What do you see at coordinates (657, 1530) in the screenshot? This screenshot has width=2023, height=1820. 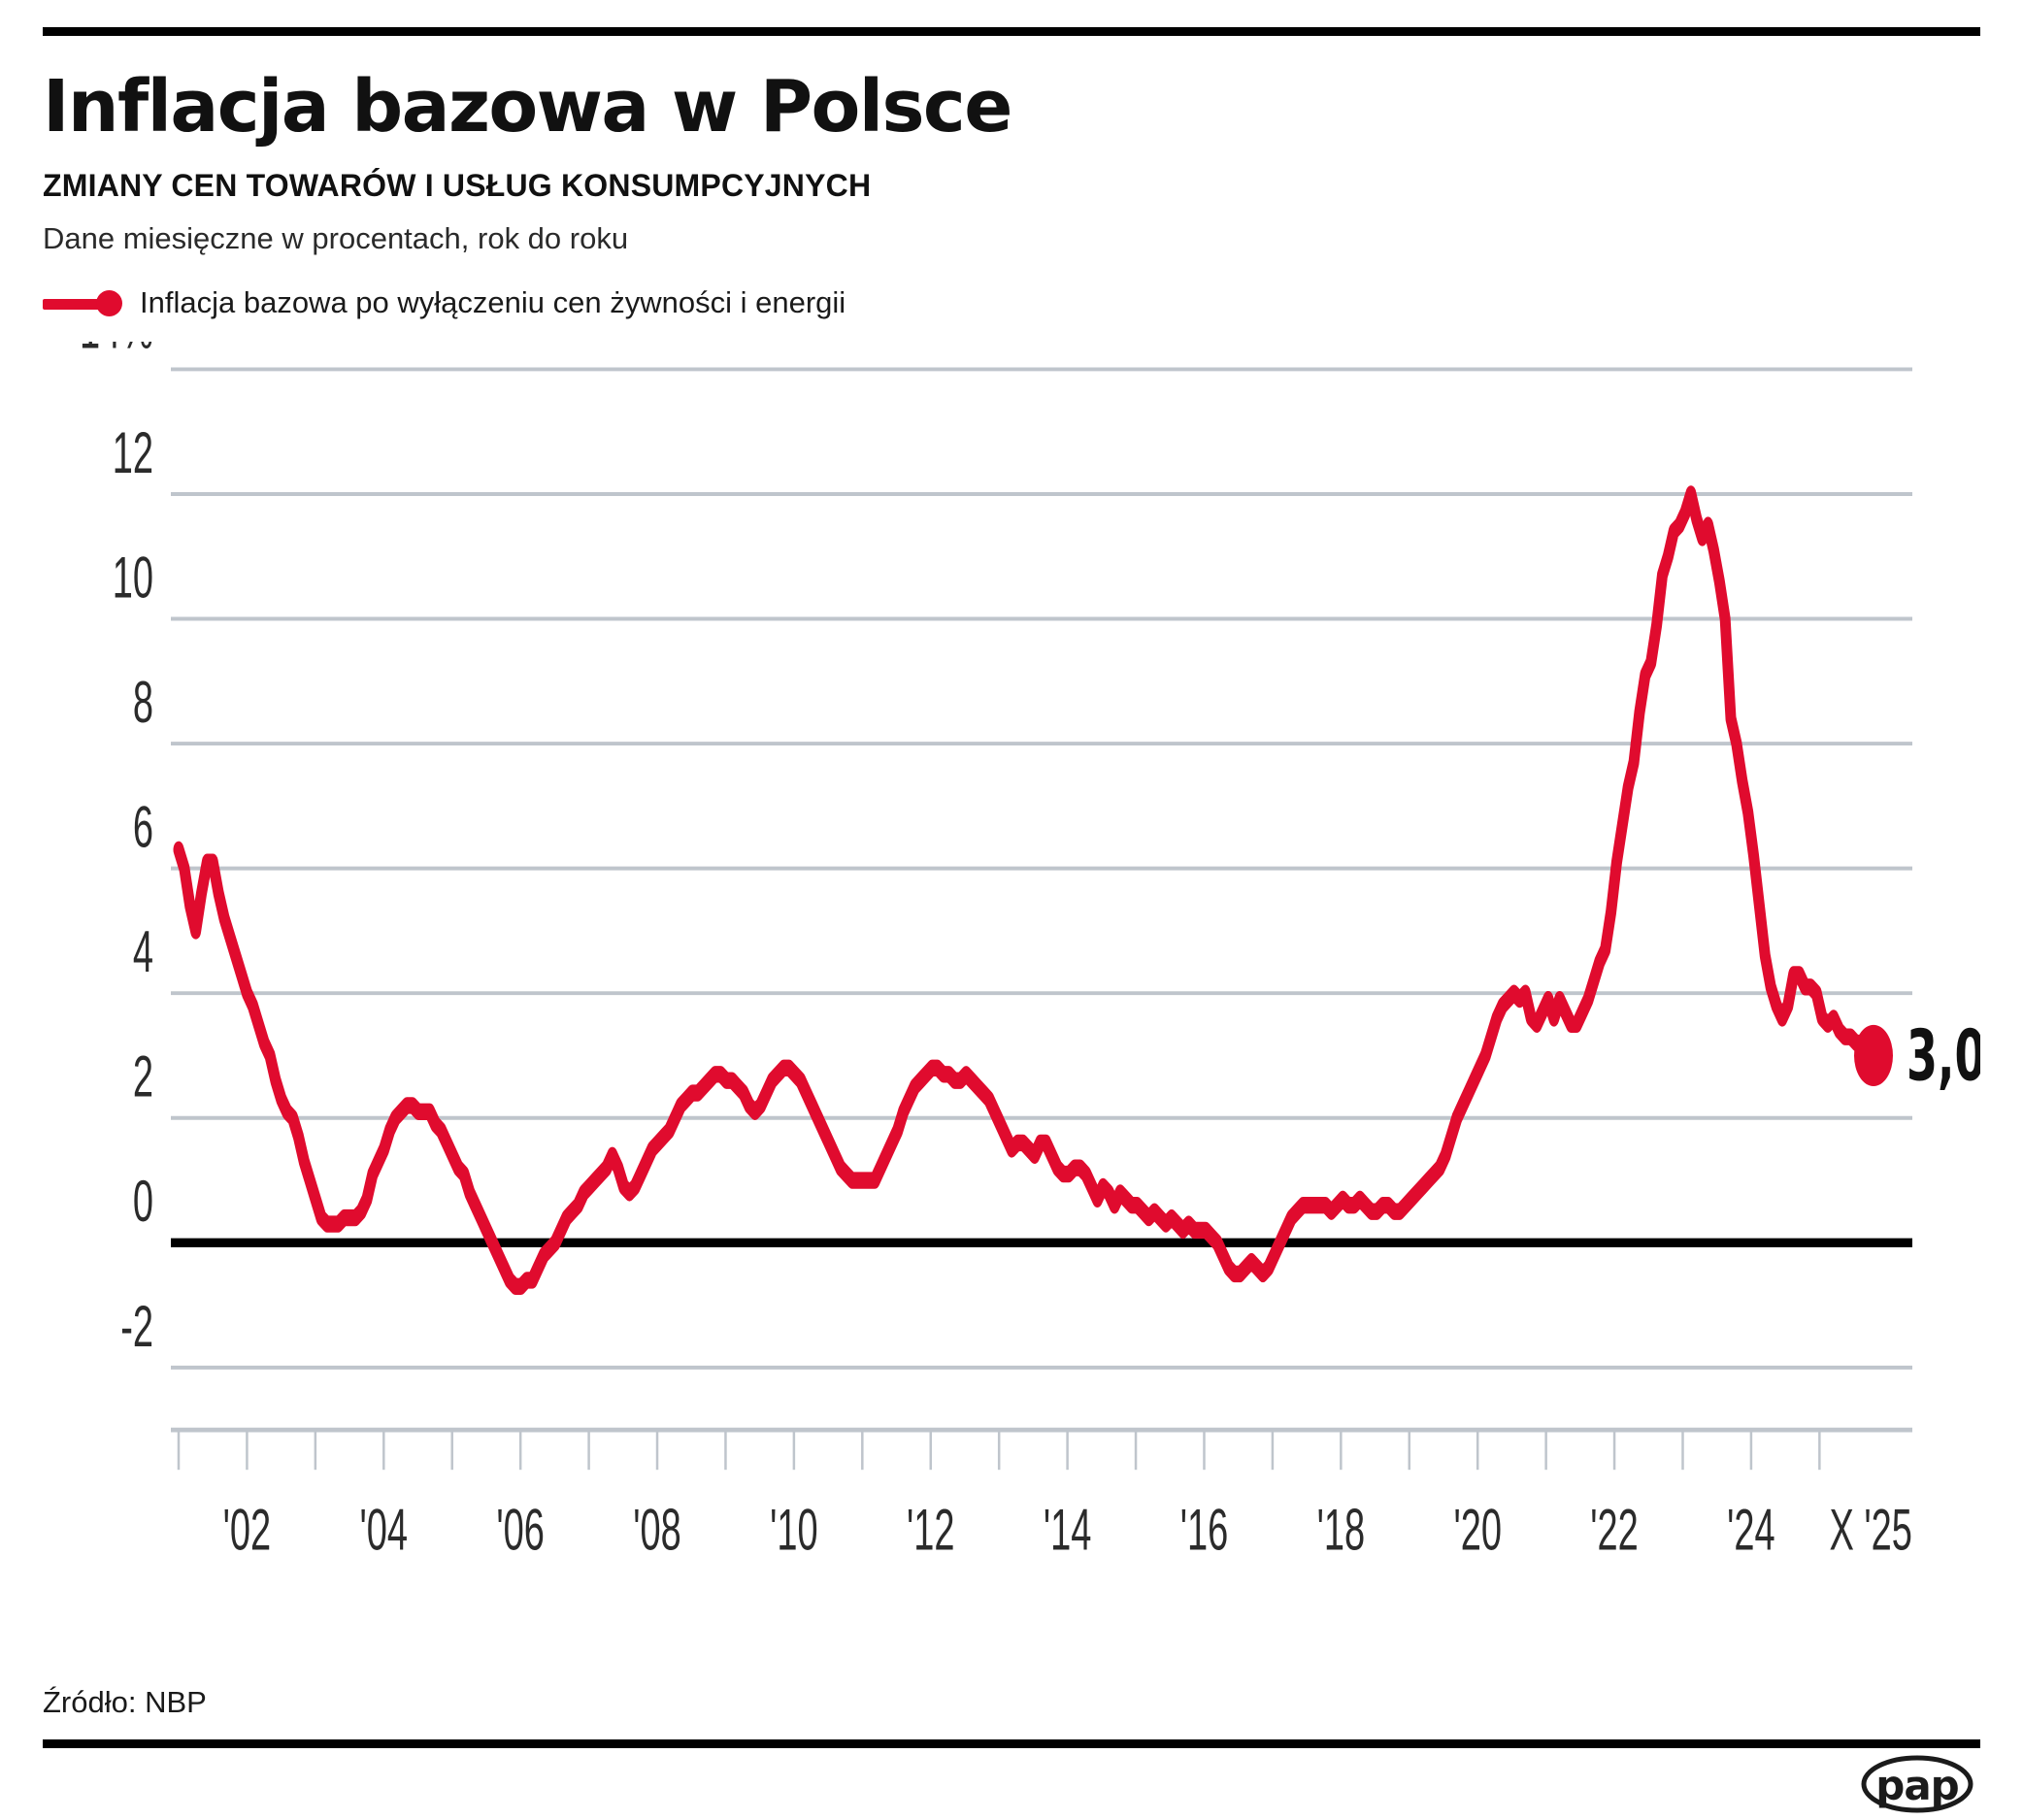 I see `x-axis-tick-label: '08` at bounding box center [657, 1530].